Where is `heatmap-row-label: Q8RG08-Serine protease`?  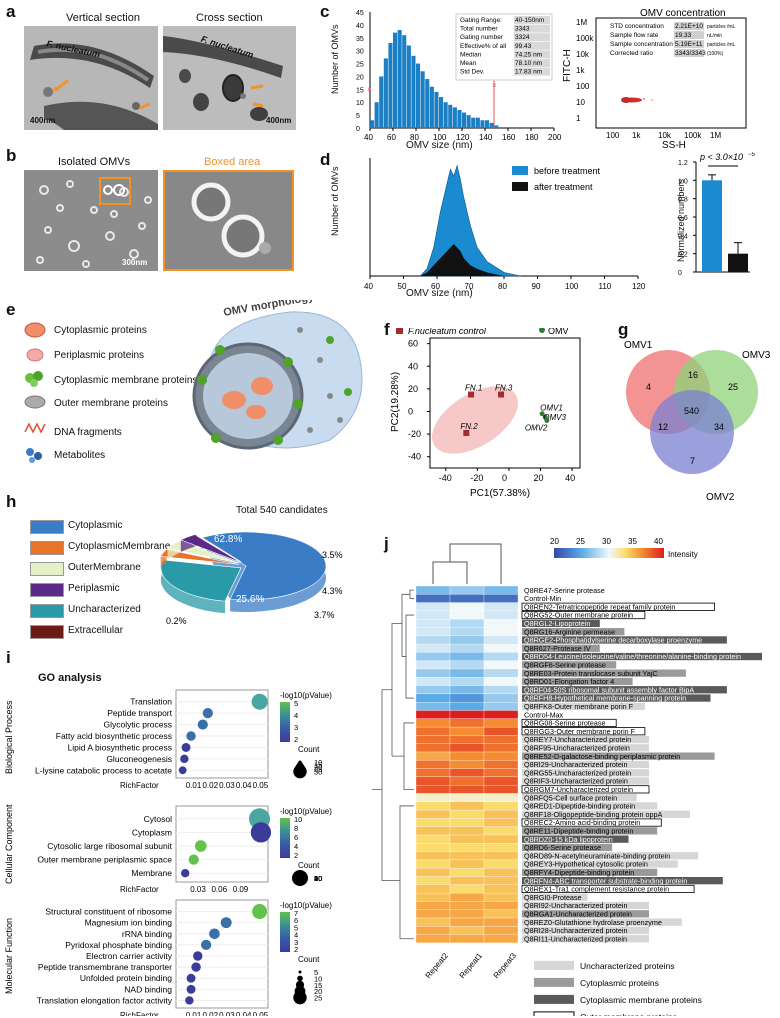
heatmap-row-label: Q8RG08-Serine protease is located at coordinates (565, 723).